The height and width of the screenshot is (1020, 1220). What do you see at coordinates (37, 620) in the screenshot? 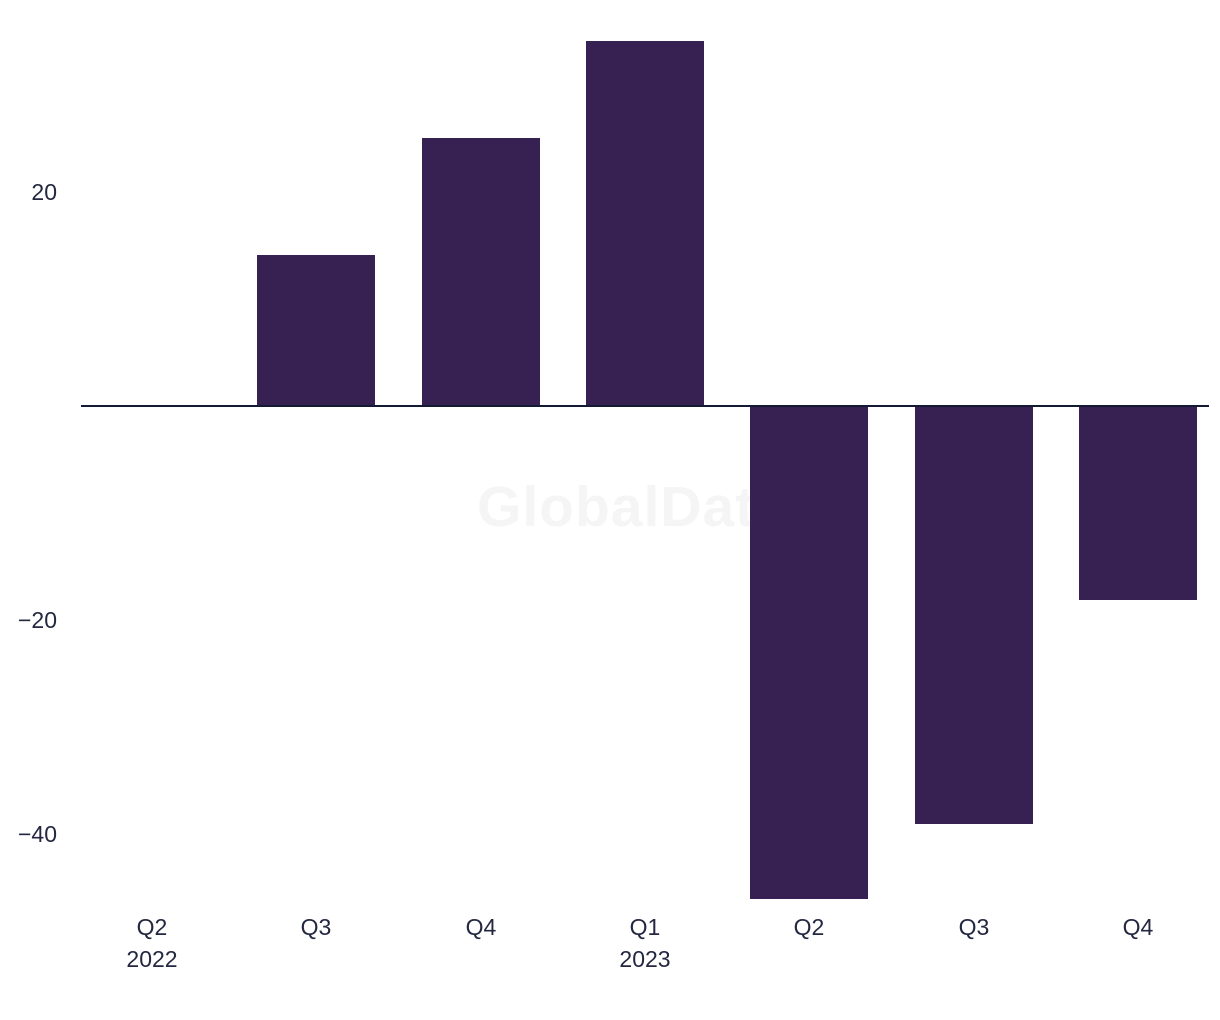
I see `y-tick--20: −20` at bounding box center [37, 620].